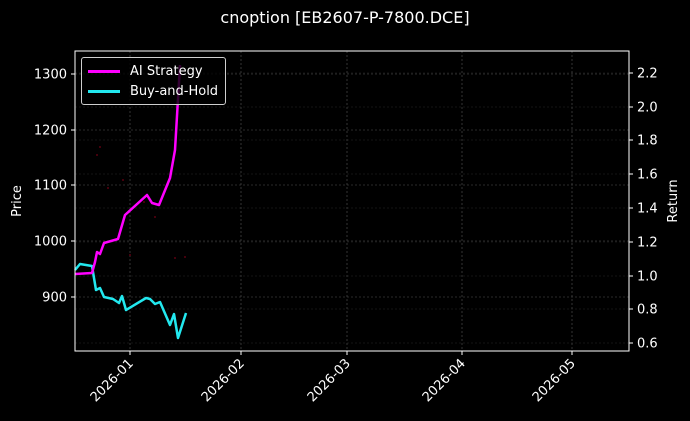  I want to click on ai-strategy-line, so click(128, 170).